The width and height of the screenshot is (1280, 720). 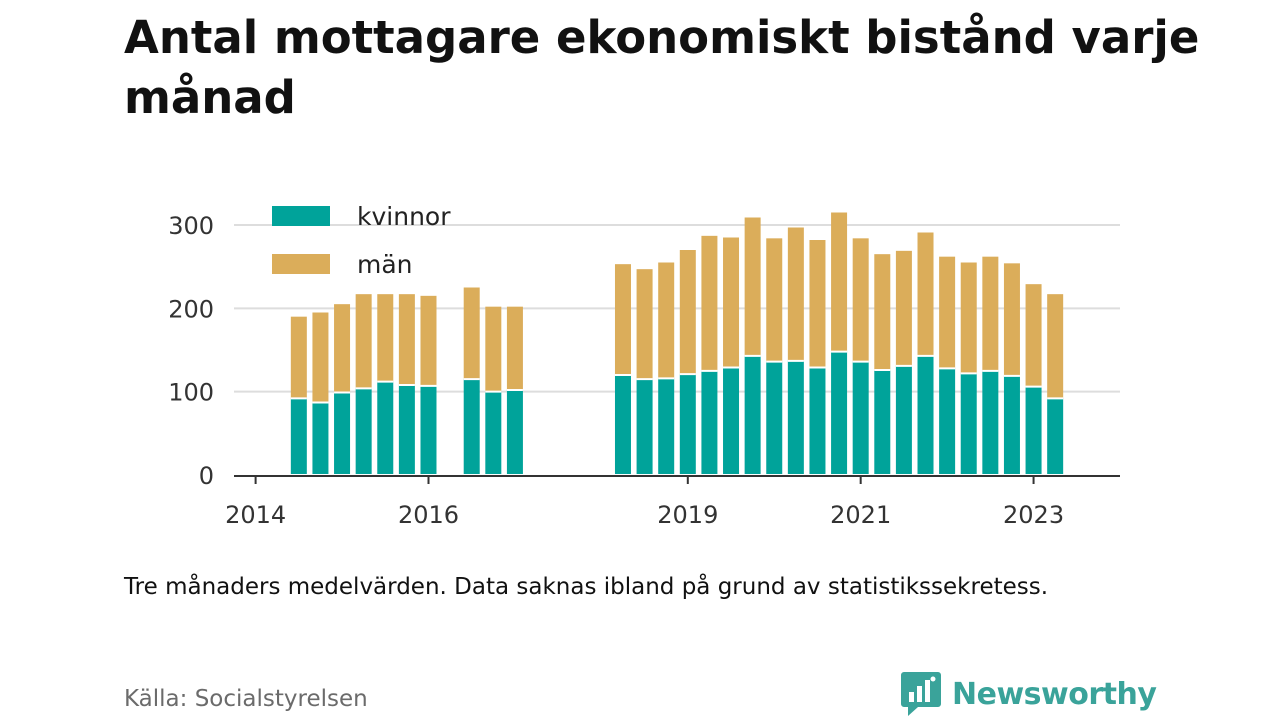 I want to click on x-tick-label: 2014, so click(x=255, y=515).